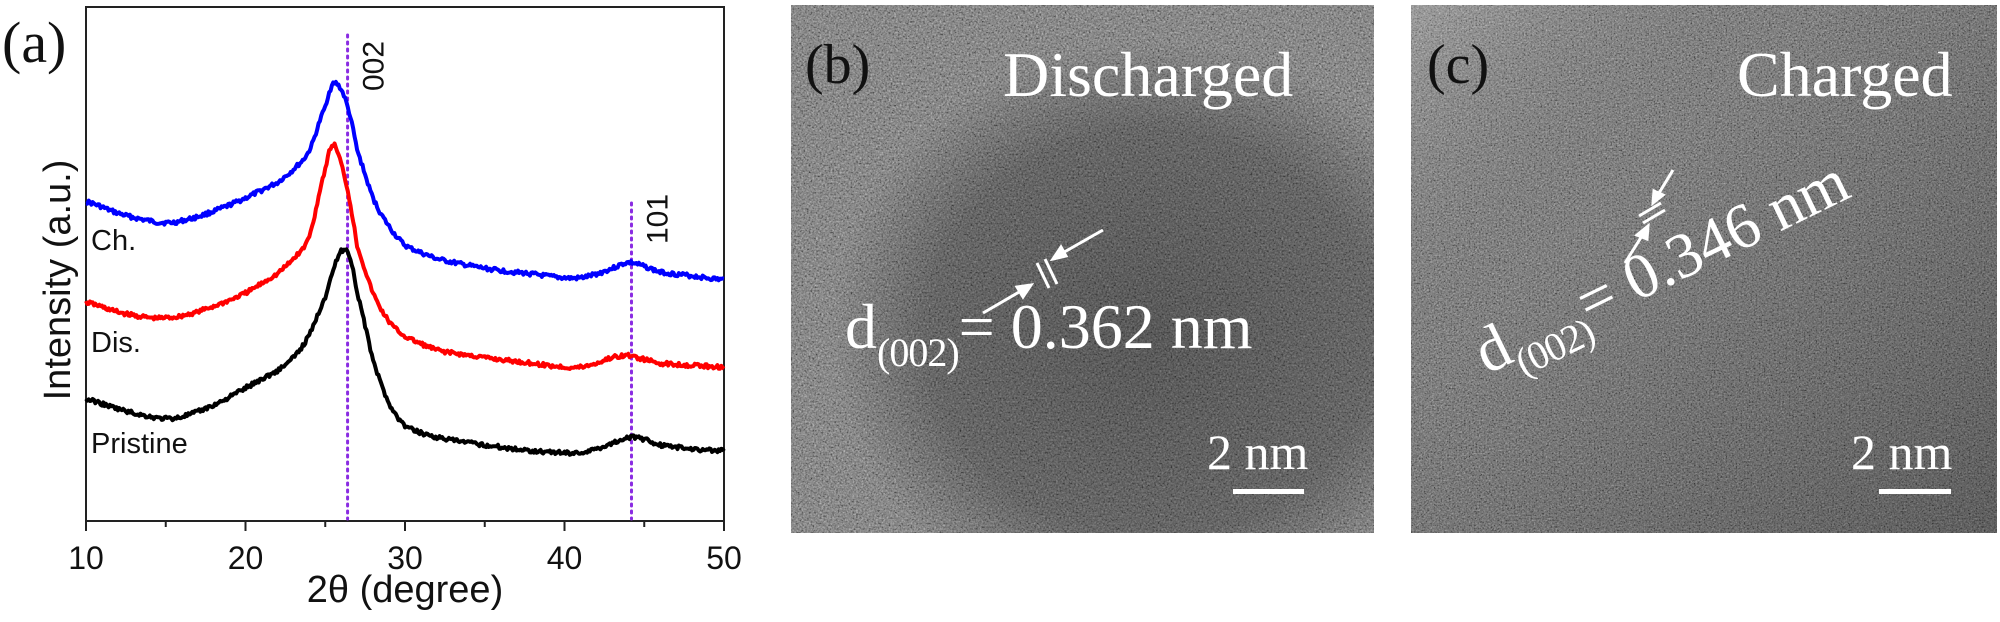 This screenshot has height=622, width=2000. I want to click on x-tick-label: 20, so click(246, 558).